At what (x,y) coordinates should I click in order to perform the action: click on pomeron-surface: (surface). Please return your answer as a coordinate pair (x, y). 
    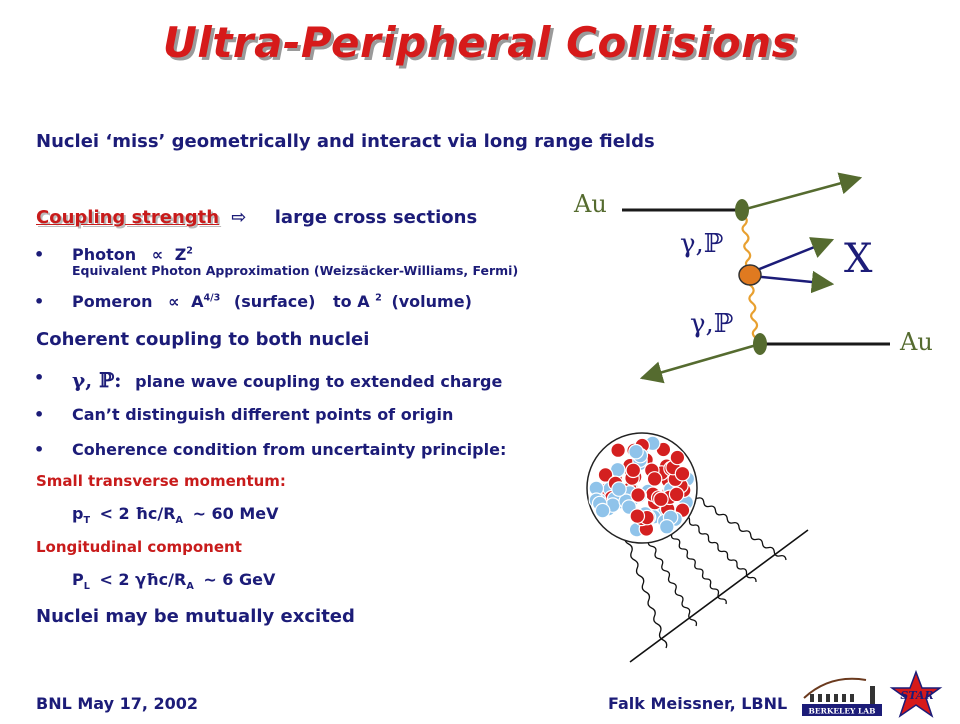
    Looking at the image, I should click on (274, 301).